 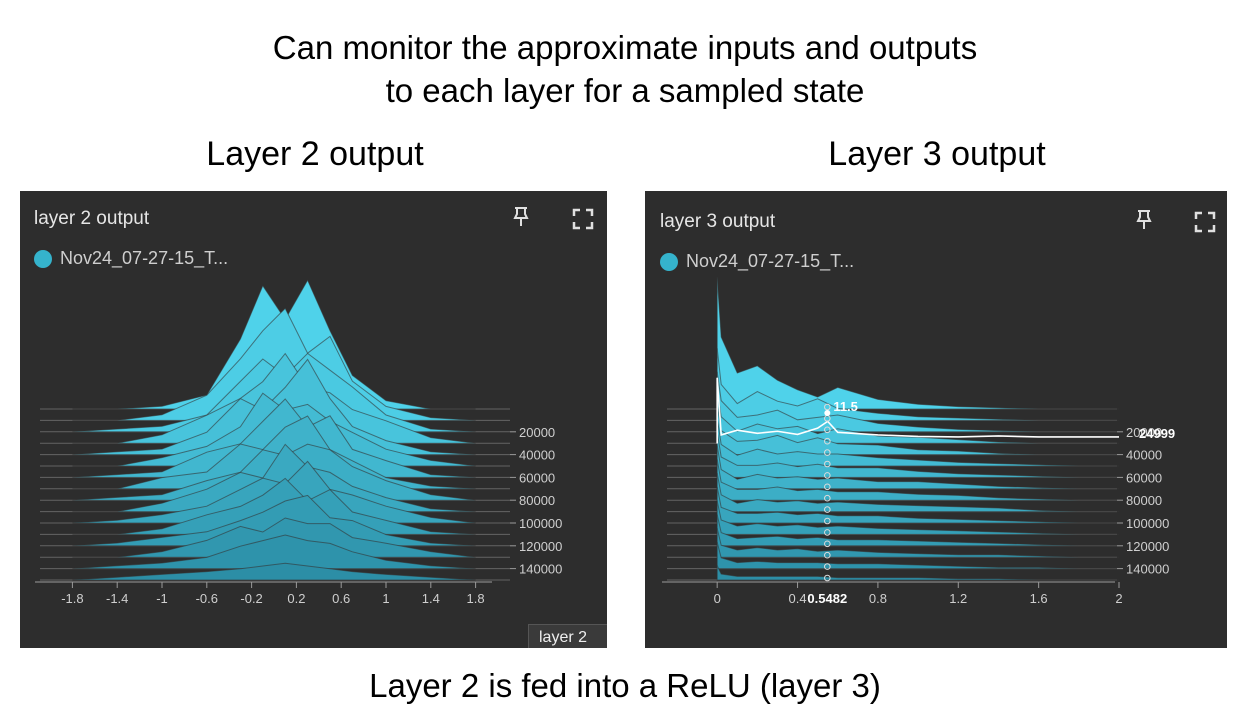 I want to click on x-tick-label: -1, so click(x=162, y=598).